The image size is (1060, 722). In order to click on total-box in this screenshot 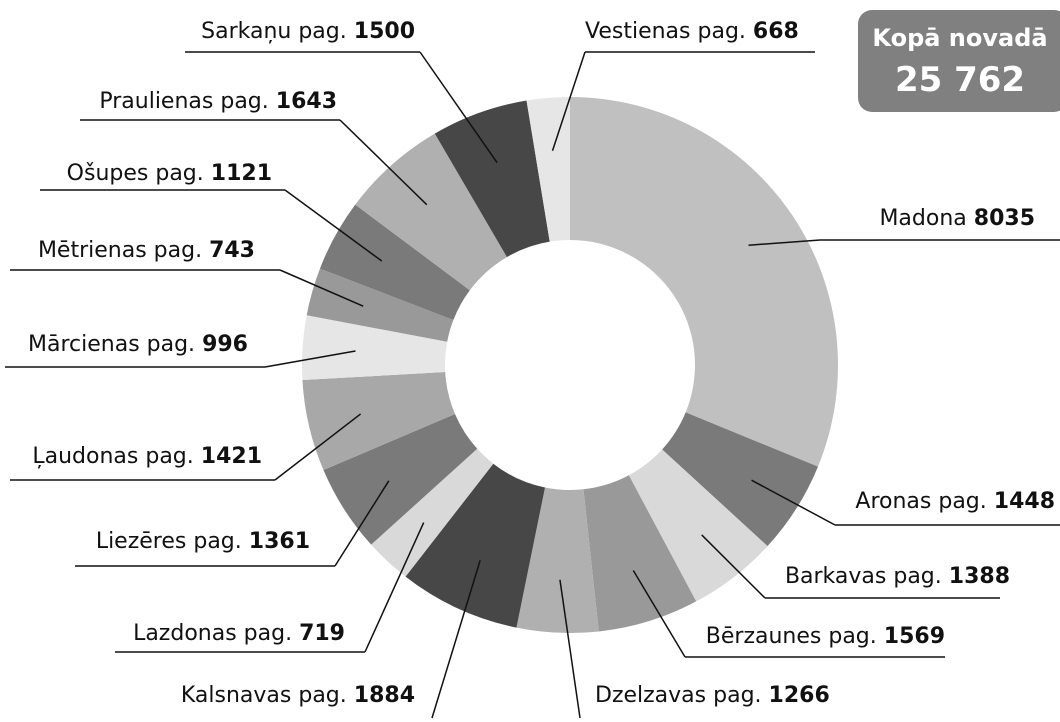, I will do `click(959, 61)`.